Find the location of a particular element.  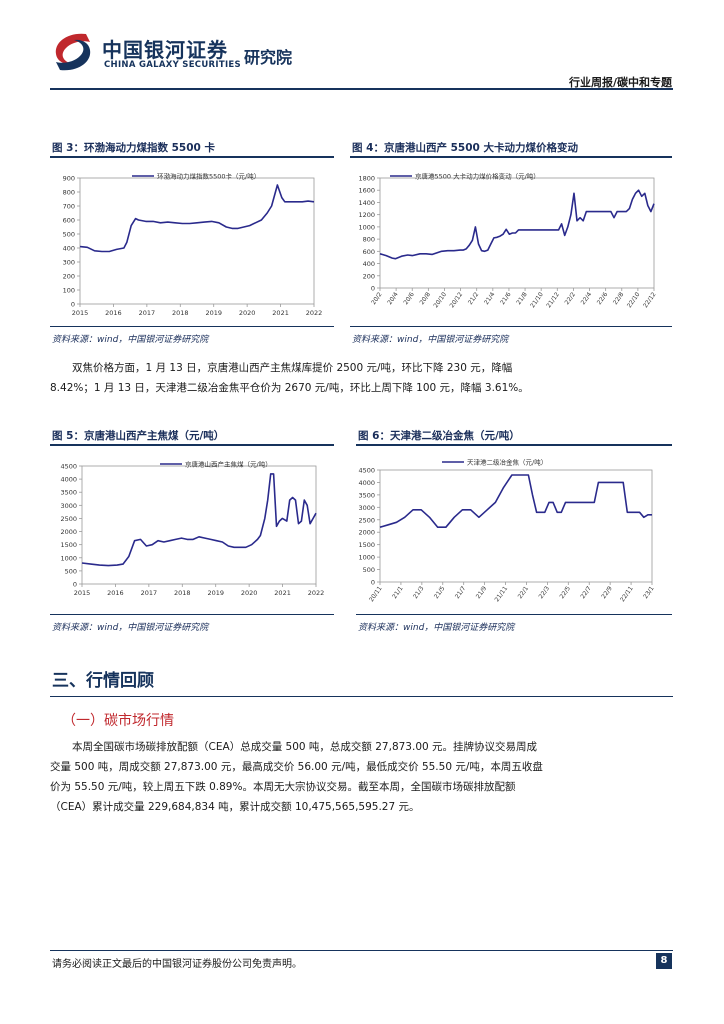

x-tick-label: 20/8 is located at coordinates (426, 298).